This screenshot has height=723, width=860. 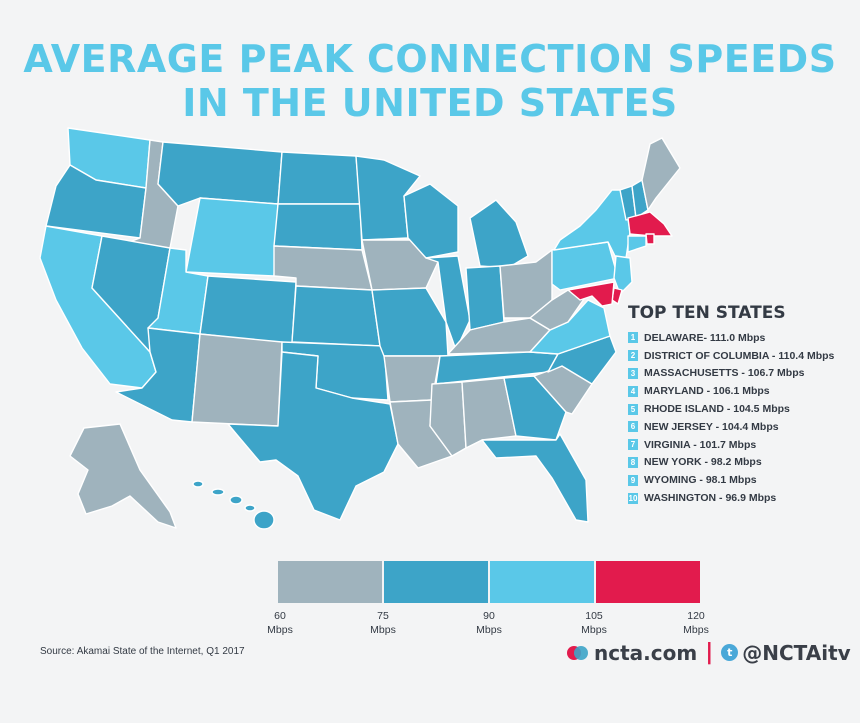 What do you see at coordinates (646, 652) in the screenshot?
I see `site-name: ncta.com` at bounding box center [646, 652].